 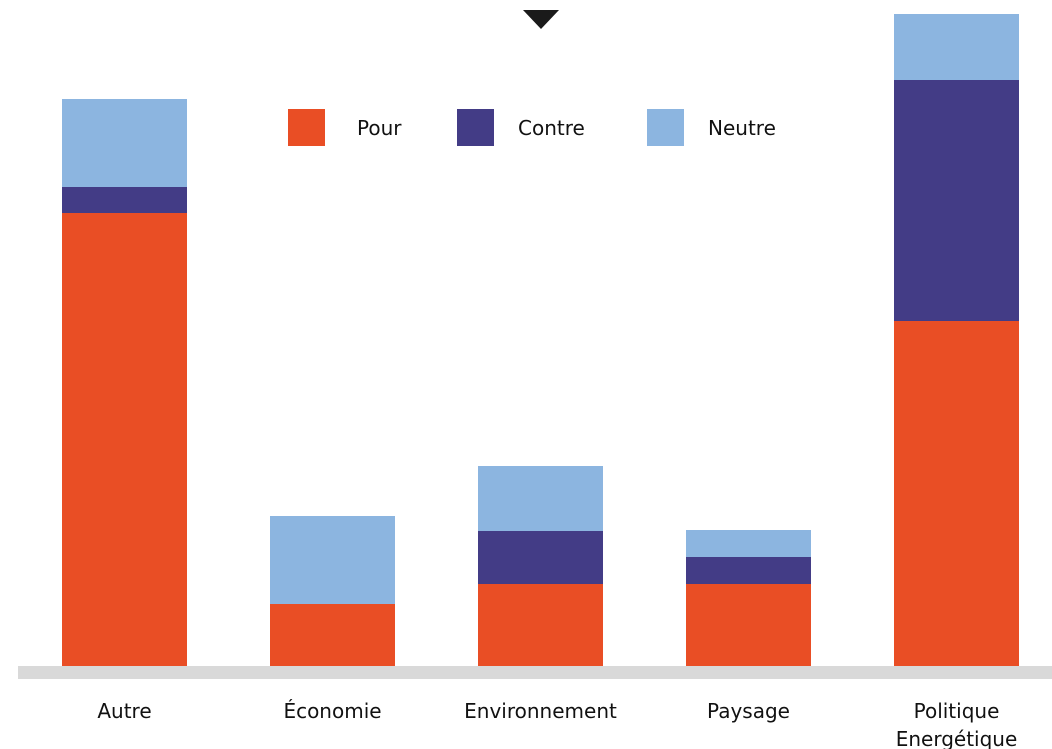 What do you see at coordinates (475, 127) in the screenshot?
I see `legend-swatch-contre` at bounding box center [475, 127].